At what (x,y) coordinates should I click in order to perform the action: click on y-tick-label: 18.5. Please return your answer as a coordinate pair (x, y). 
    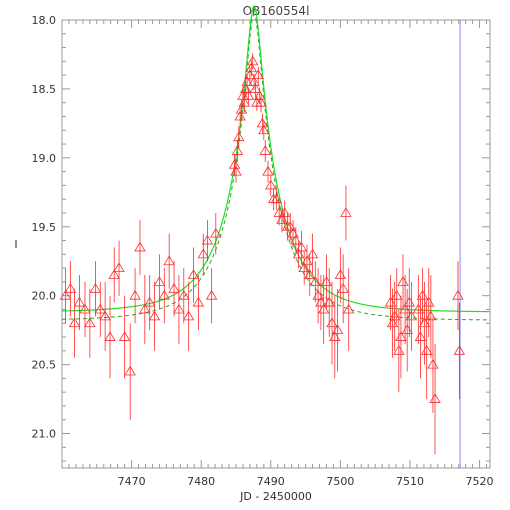
    Looking at the image, I should click on (44, 89).